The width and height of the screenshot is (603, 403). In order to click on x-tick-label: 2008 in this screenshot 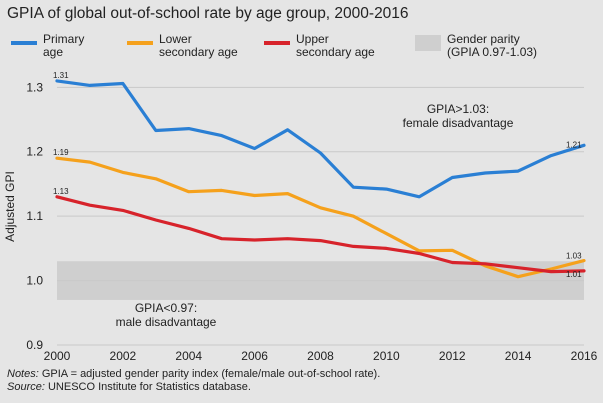, I will do `click(320, 356)`.